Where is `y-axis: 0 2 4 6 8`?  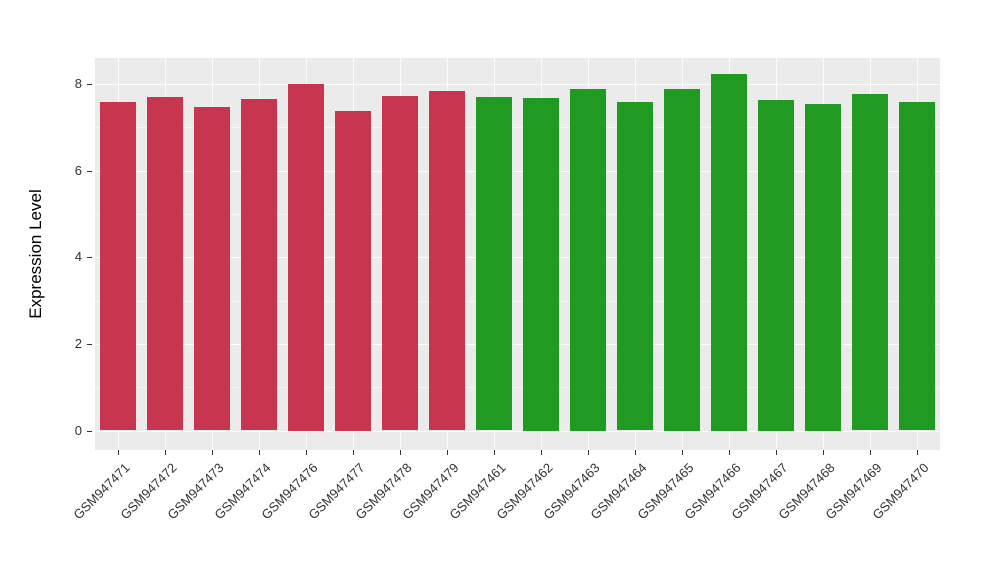 y-axis: 0 2 4 6 8 is located at coordinates (47, 254).